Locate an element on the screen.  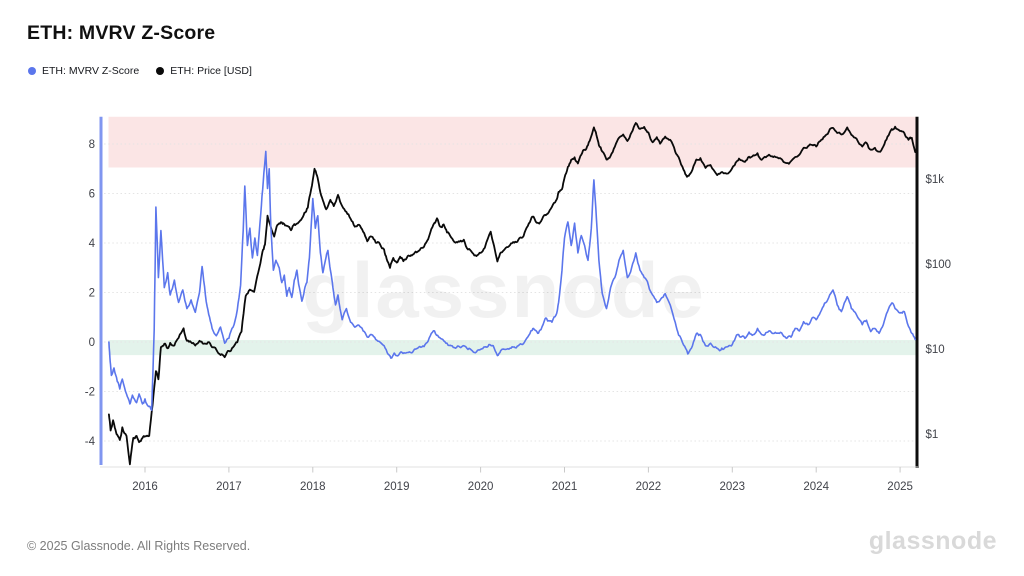
right-axis-tick-label: $10 is located at coordinates (935, 350).